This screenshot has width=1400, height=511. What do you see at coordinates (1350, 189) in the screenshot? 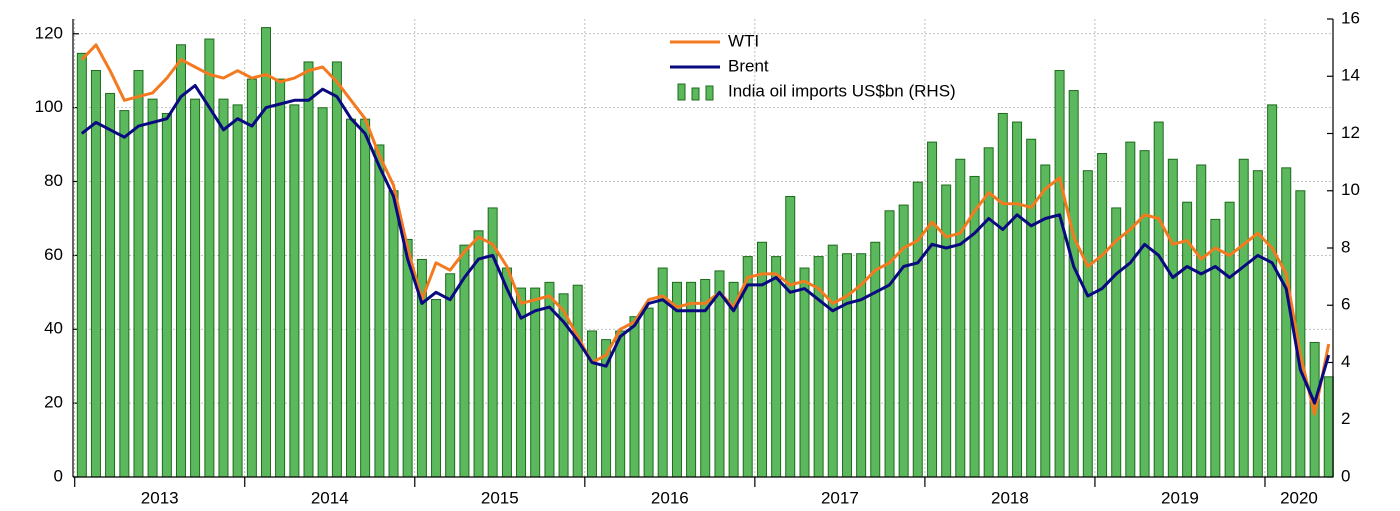
I see `y2-tick-label: 10` at bounding box center [1350, 189].